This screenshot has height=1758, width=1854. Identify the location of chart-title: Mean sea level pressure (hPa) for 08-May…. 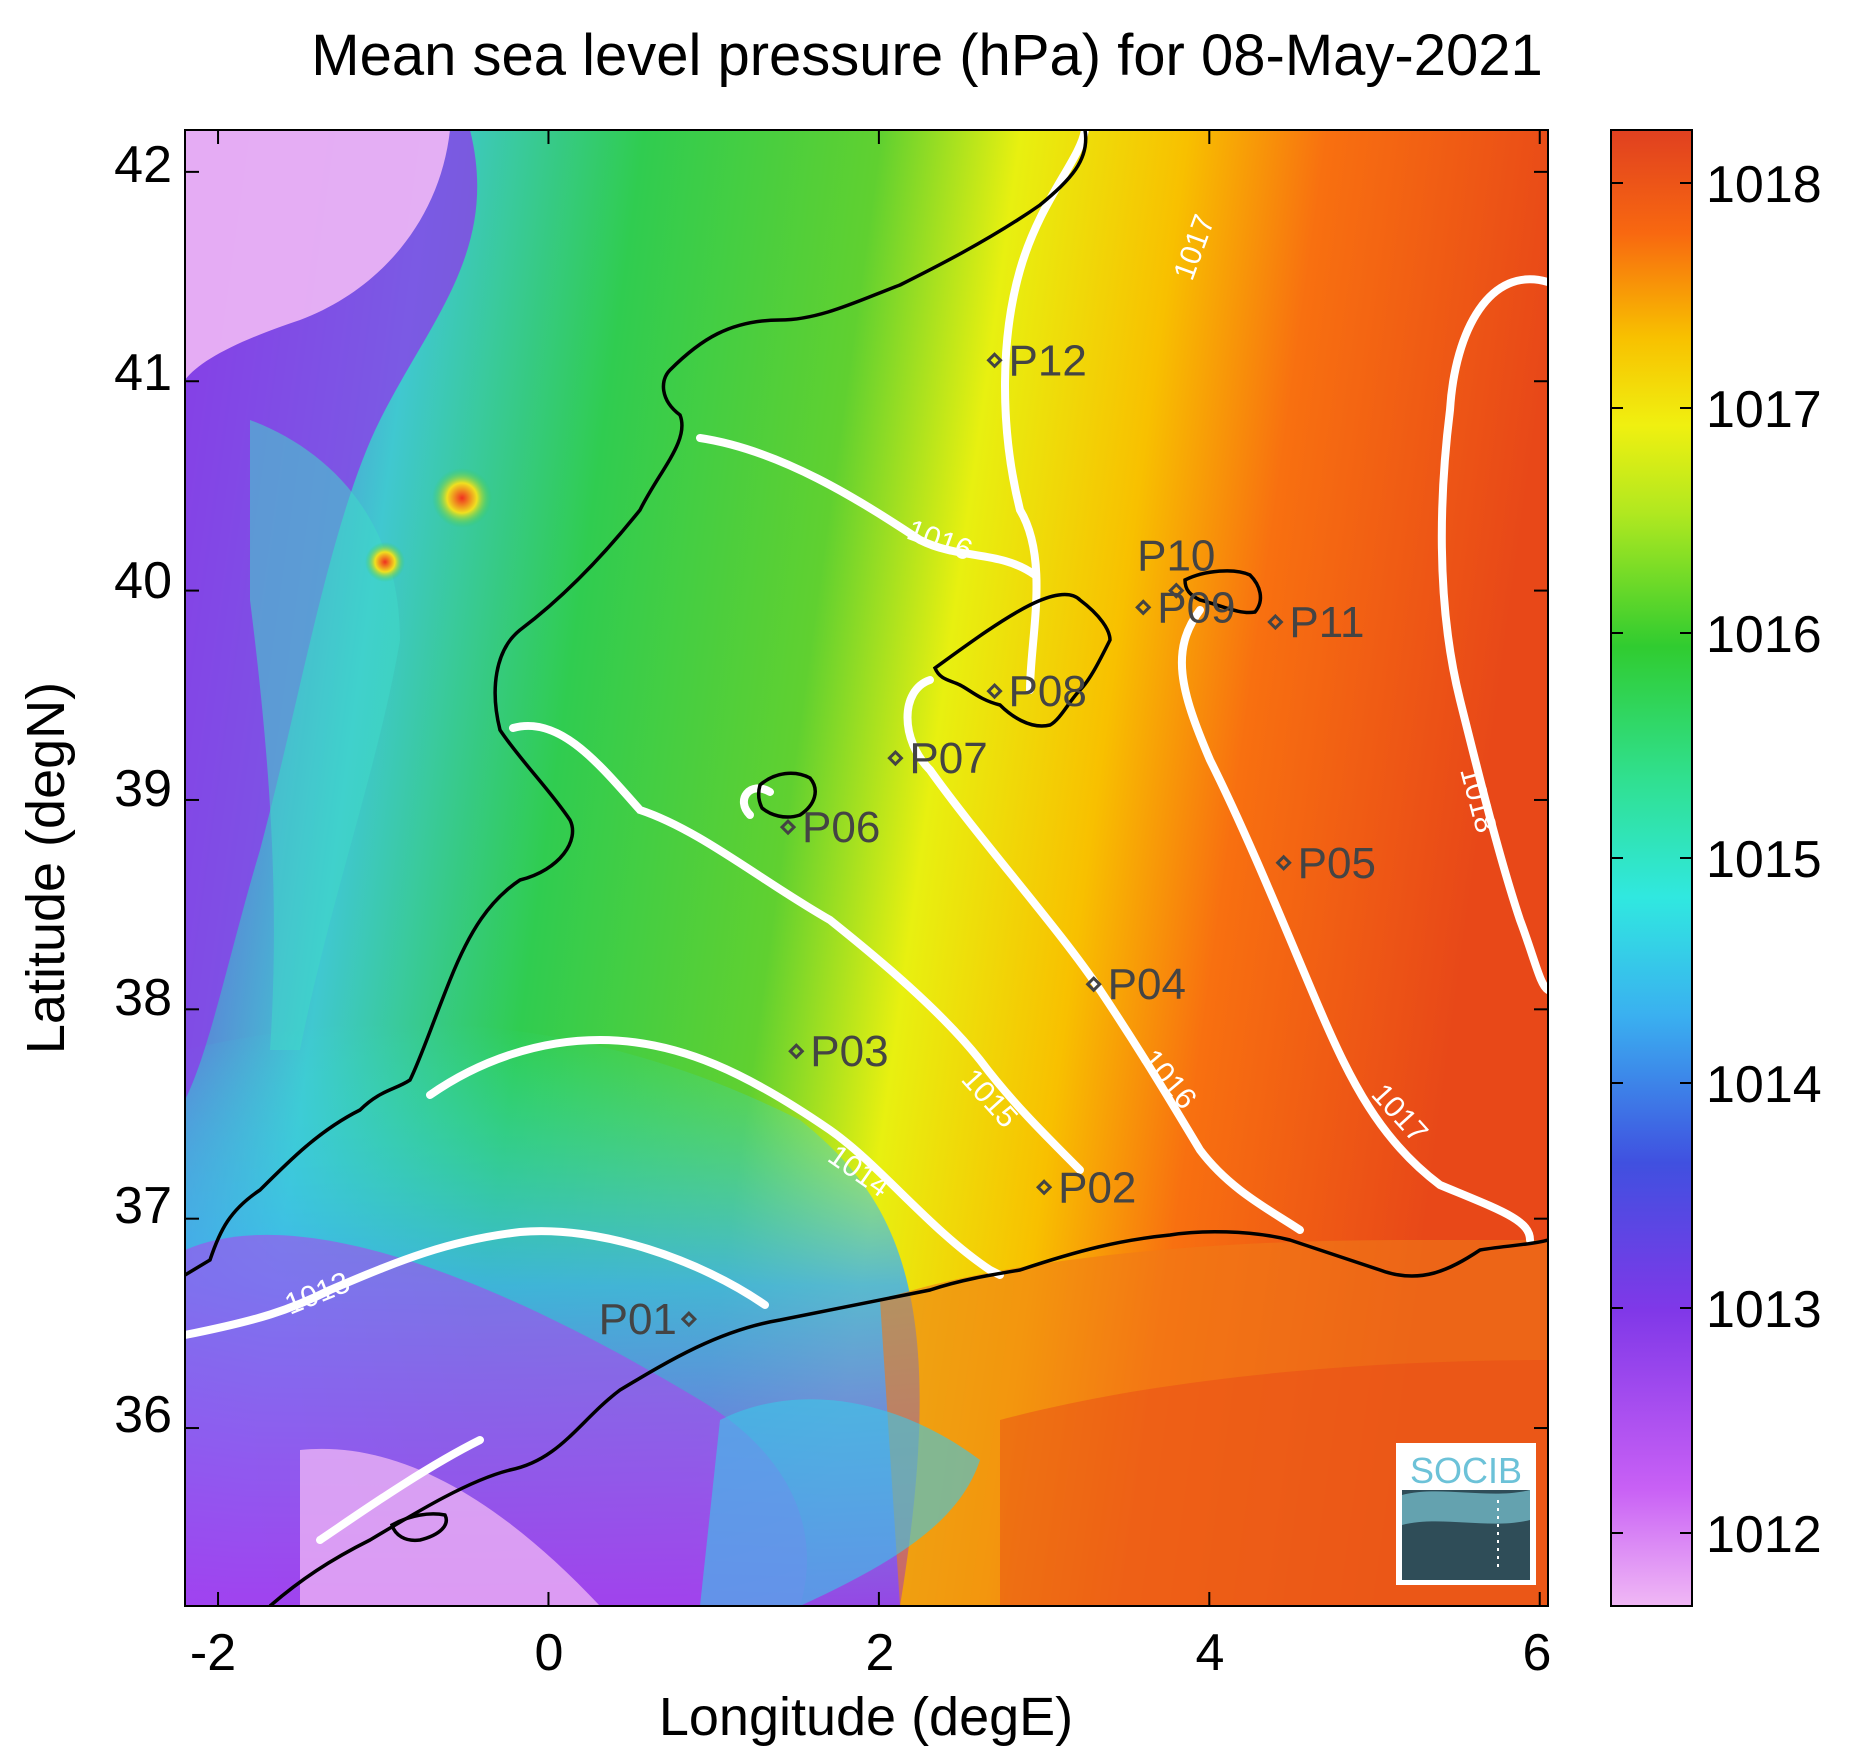
(927, 55).